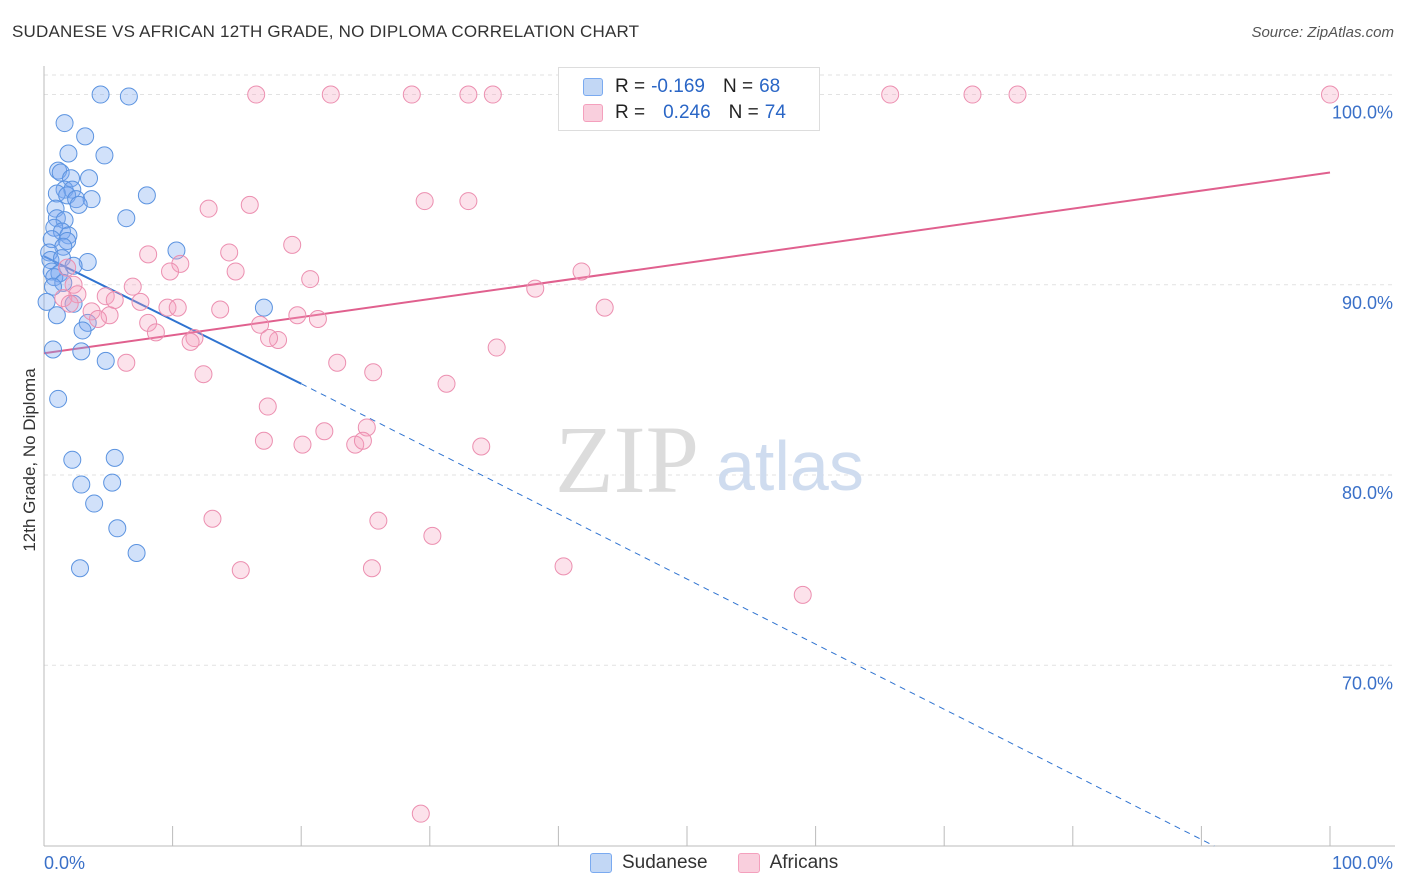  Describe the element at coordinates (1367, 493) in the screenshot. I see `y-tick-label: 80.0%` at that location.